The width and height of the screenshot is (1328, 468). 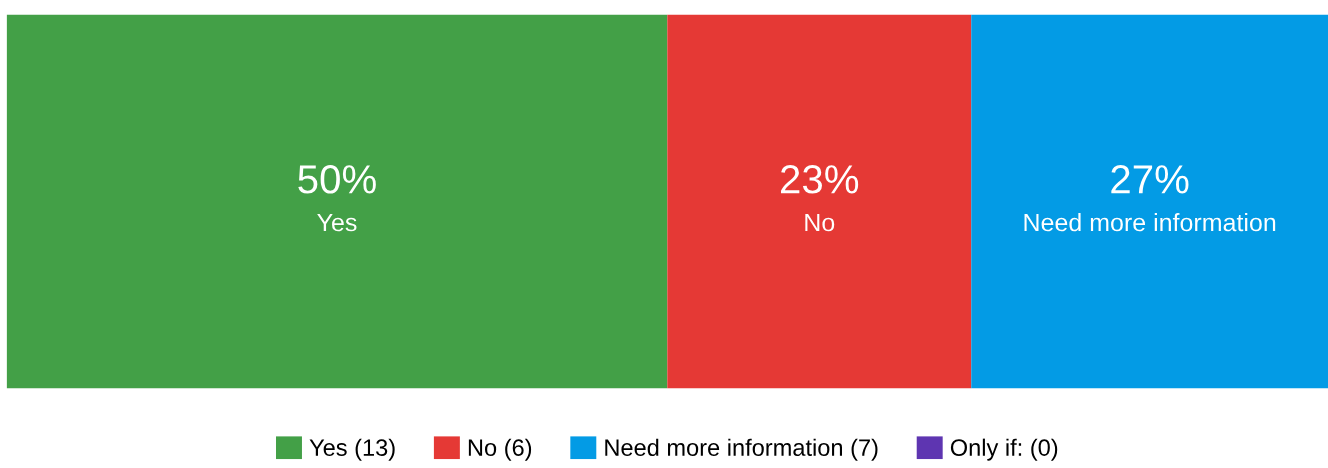 What do you see at coordinates (337, 198) in the screenshot?
I see `data-label: 50% Yes` at bounding box center [337, 198].